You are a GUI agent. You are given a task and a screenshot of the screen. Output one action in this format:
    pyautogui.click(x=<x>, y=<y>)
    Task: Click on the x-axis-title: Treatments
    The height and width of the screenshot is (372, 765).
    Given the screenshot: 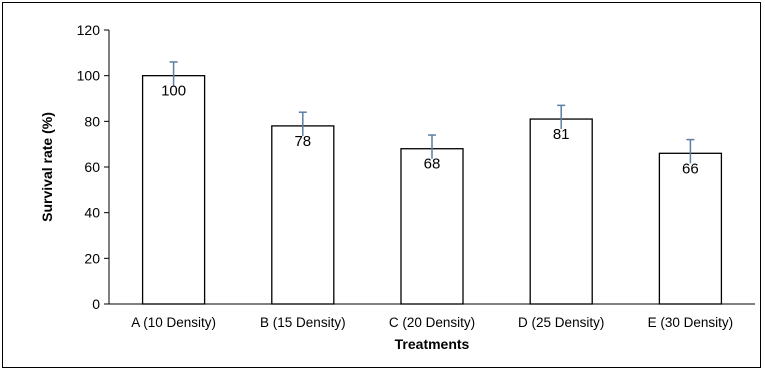 What is the action you would take?
    pyautogui.click(x=432, y=344)
    